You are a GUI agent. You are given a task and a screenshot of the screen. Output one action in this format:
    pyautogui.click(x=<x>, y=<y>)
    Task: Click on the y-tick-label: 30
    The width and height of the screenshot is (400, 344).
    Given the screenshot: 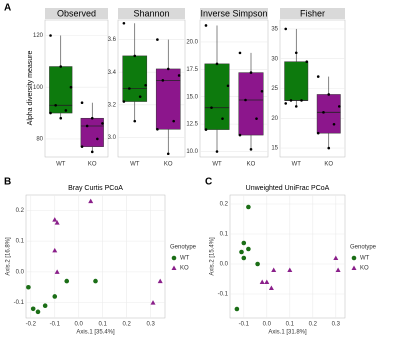 What is the action you would take?
    pyautogui.click(x=274, y=59)
    